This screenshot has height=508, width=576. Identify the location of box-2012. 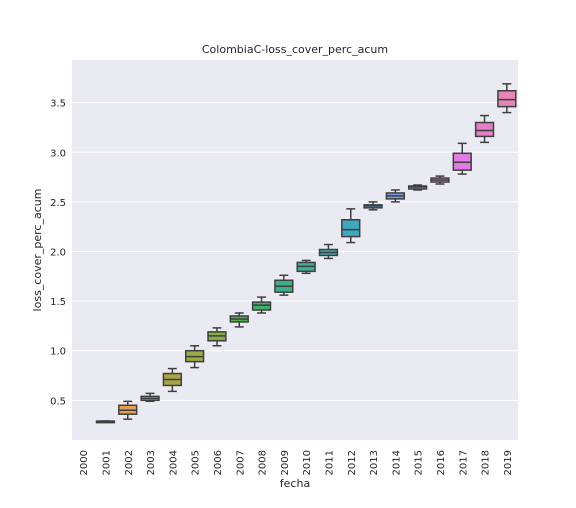
(351, 226).